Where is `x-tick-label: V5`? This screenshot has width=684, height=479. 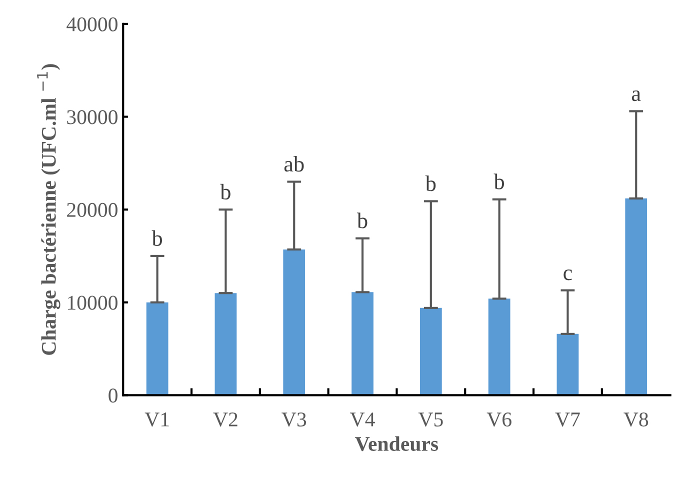
x-tick-label: V5 is located at coordinates (430, 419).